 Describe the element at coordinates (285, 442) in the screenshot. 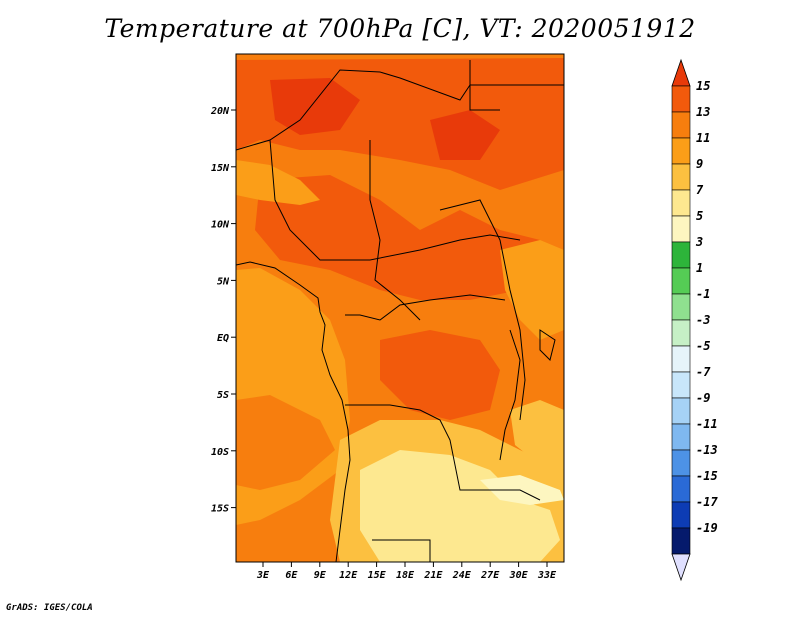

I see `field-ocean-warm` at that location.